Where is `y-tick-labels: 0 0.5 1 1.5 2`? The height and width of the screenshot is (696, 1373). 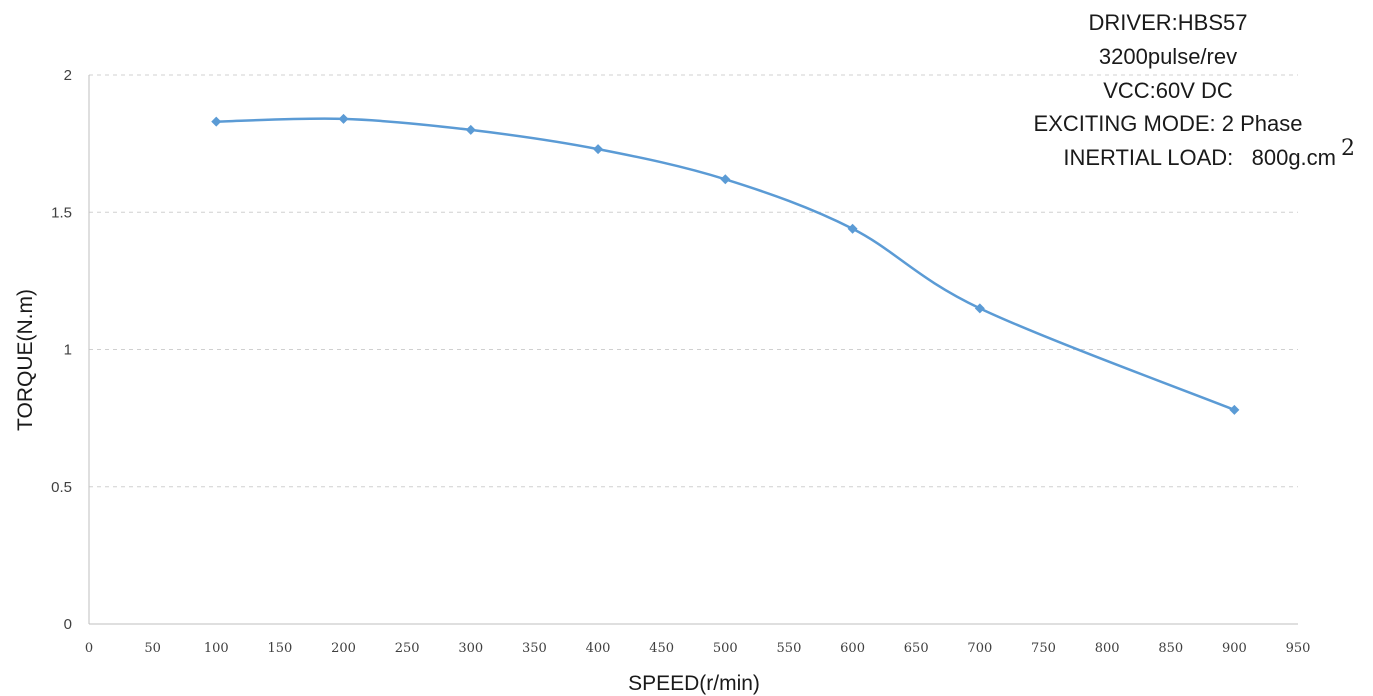
y-tick-labels: 0 0.5 1 1.5 2 is located at coordinates (61, 350).